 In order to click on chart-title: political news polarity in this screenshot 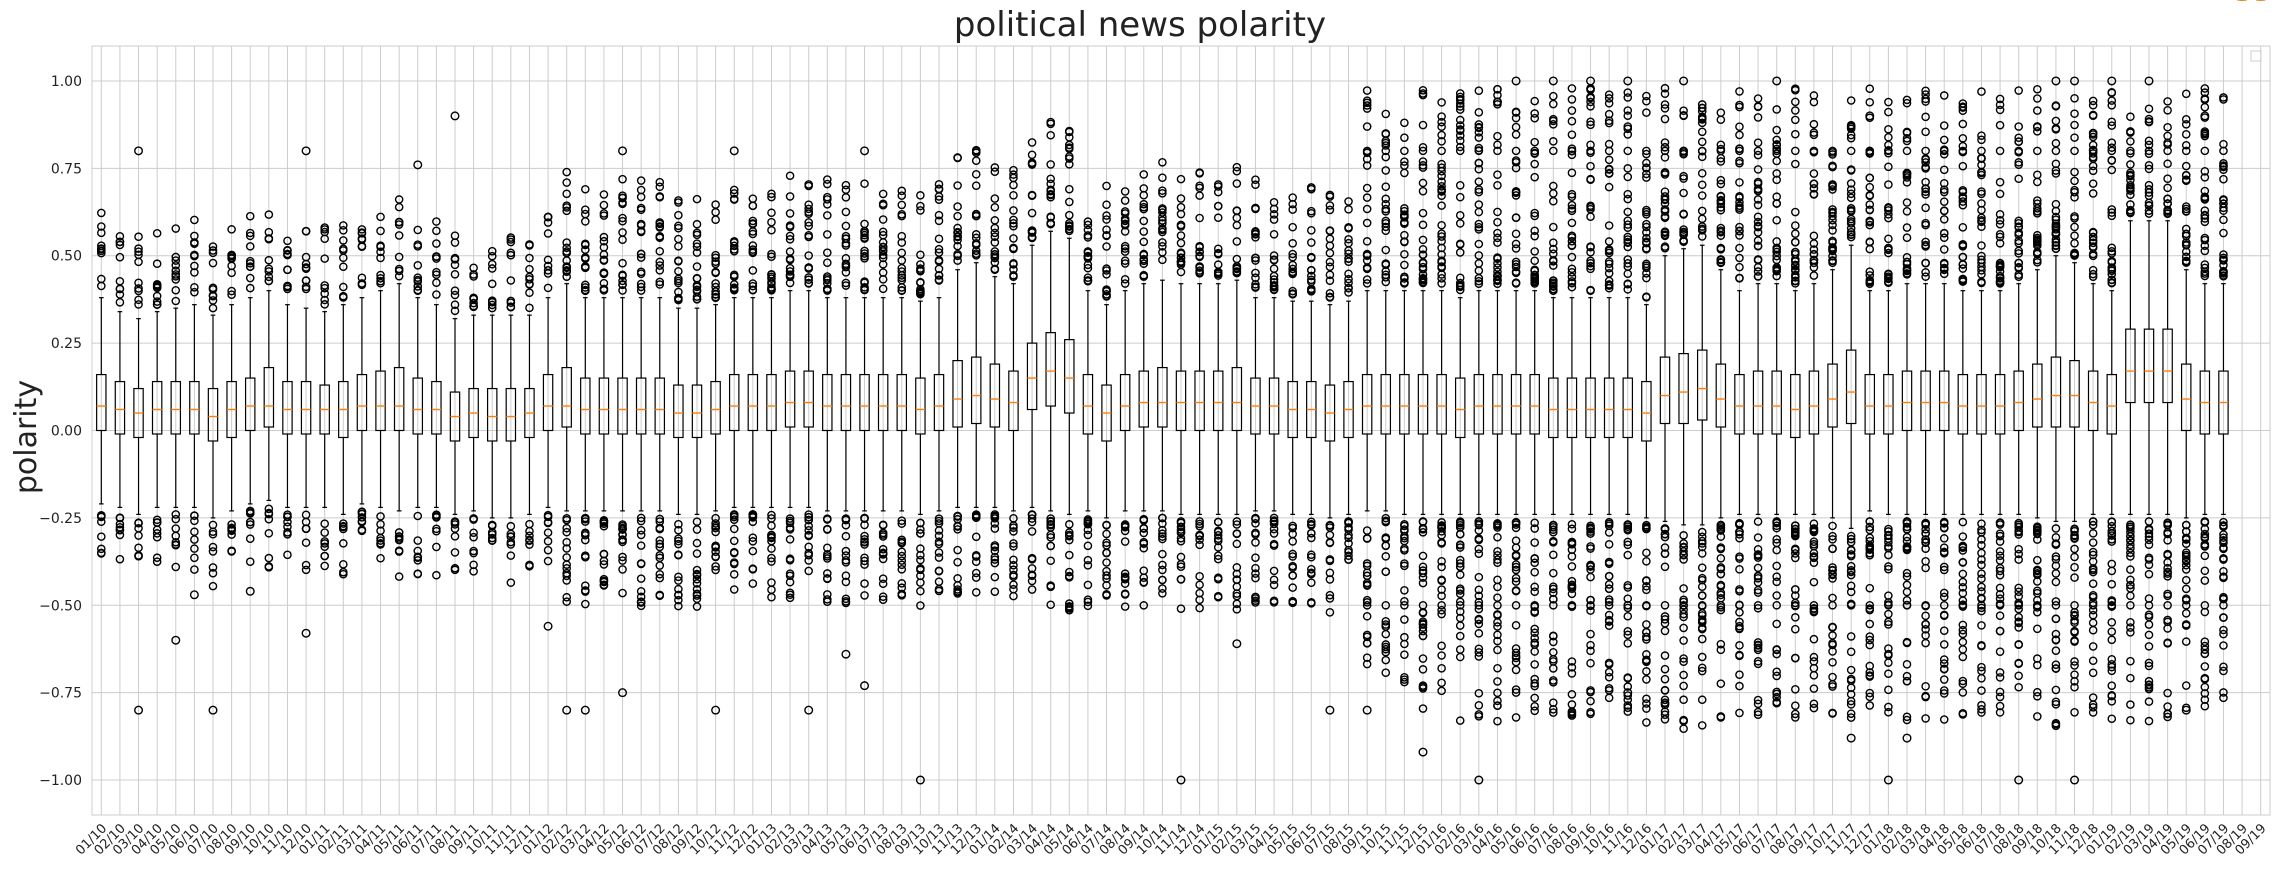, I will do `click(1140, 25)`.